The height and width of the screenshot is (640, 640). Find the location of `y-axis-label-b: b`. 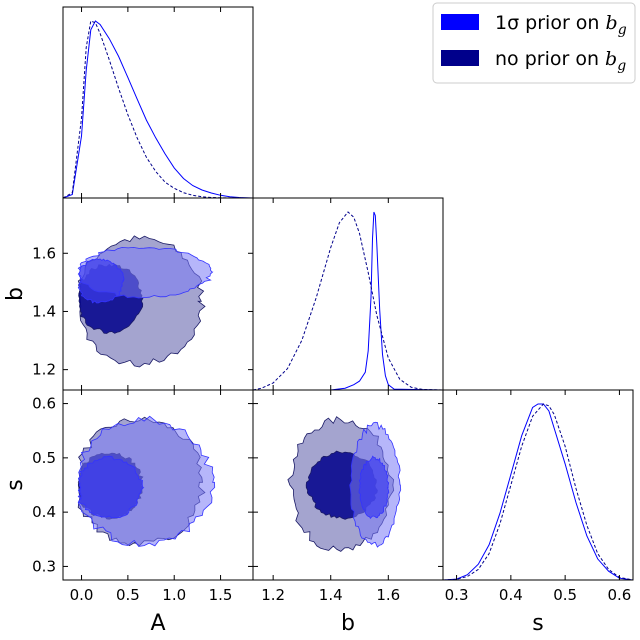

y-axis-label-b: b is located at coordinates (15, 294).